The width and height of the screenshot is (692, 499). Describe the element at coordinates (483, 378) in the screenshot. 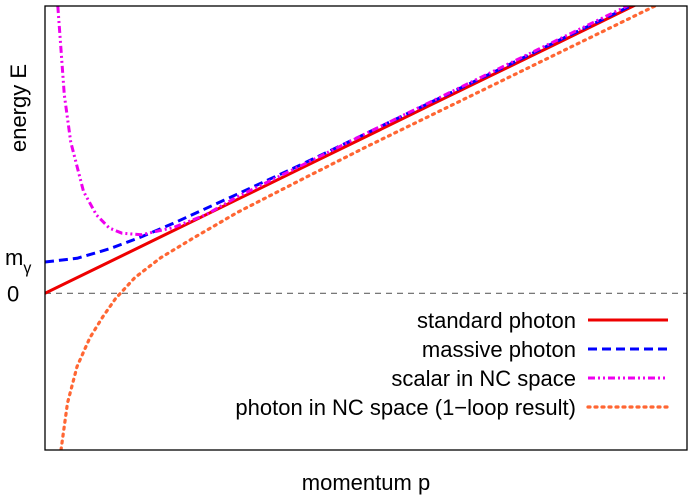

I see `legend-label-scalar-nc: scalar in NC space` at that location.